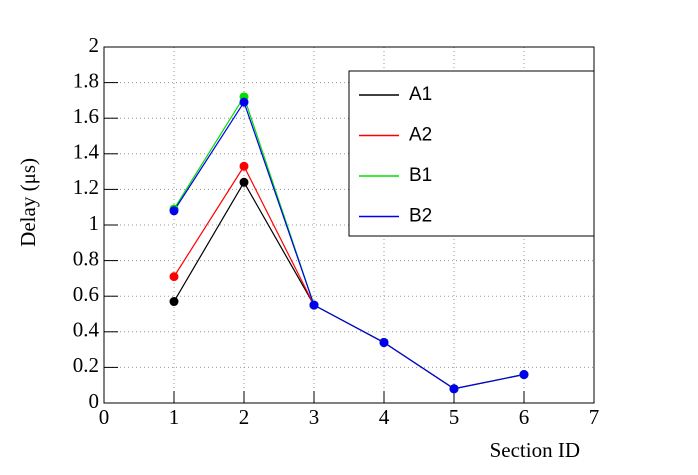 Image resolution: width=698 pixels, height=475 pixels. What do you see at coordinates (535, 450) in the screenshot?
I see `x-axis-label: Section ID` at bounding box center [535, 450].